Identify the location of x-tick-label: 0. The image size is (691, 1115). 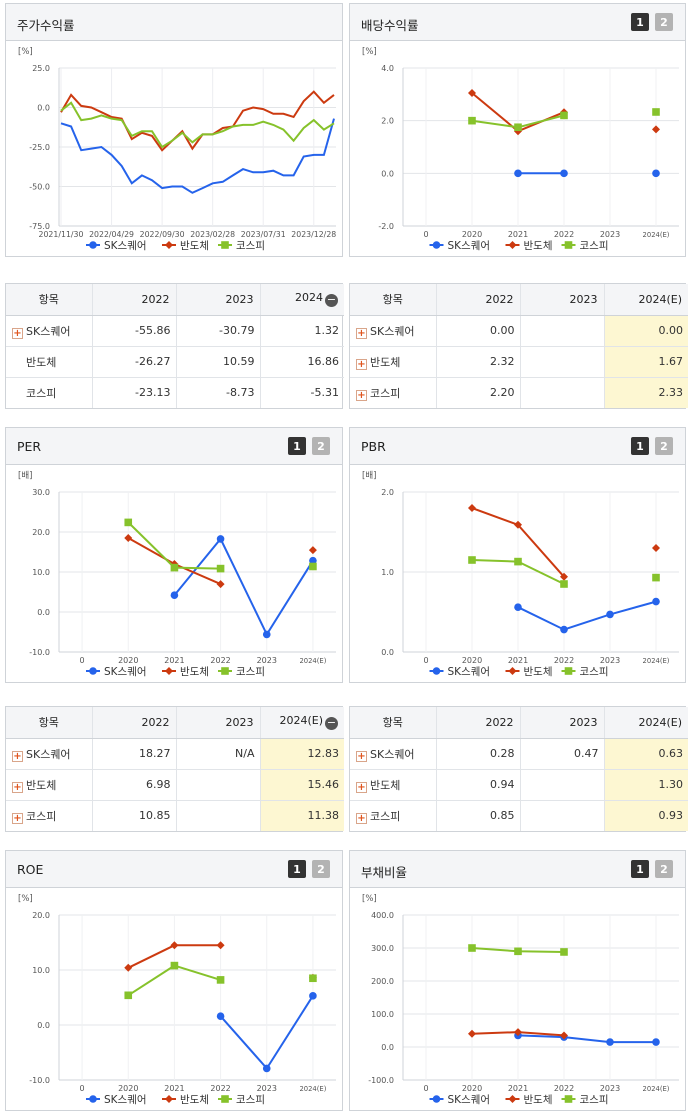
(425, 660).